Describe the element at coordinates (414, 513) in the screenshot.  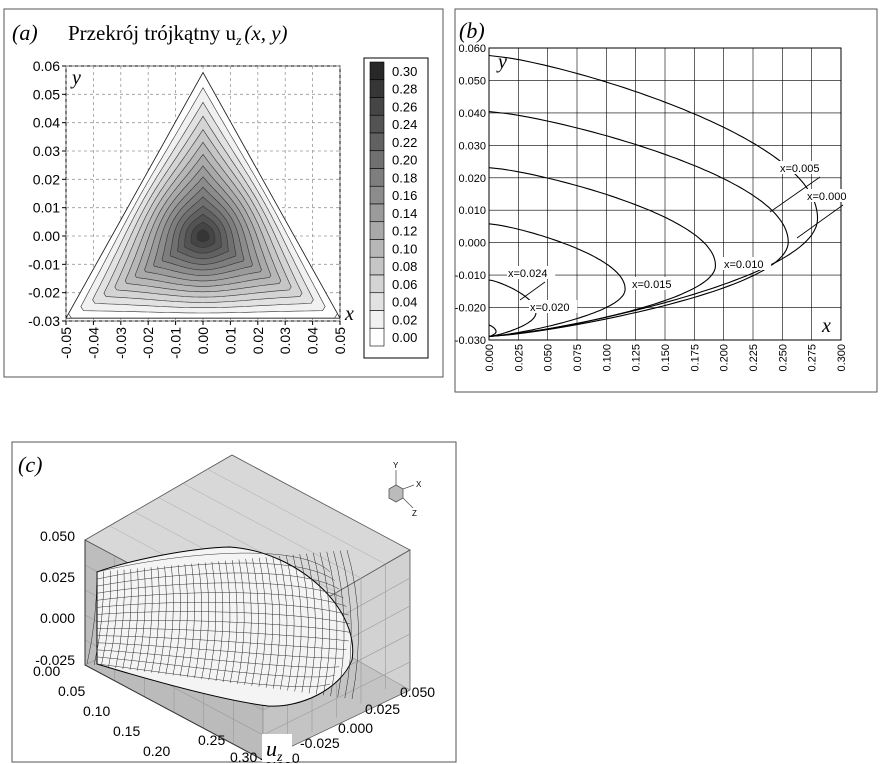
I see `triad-label: Z` at that location.